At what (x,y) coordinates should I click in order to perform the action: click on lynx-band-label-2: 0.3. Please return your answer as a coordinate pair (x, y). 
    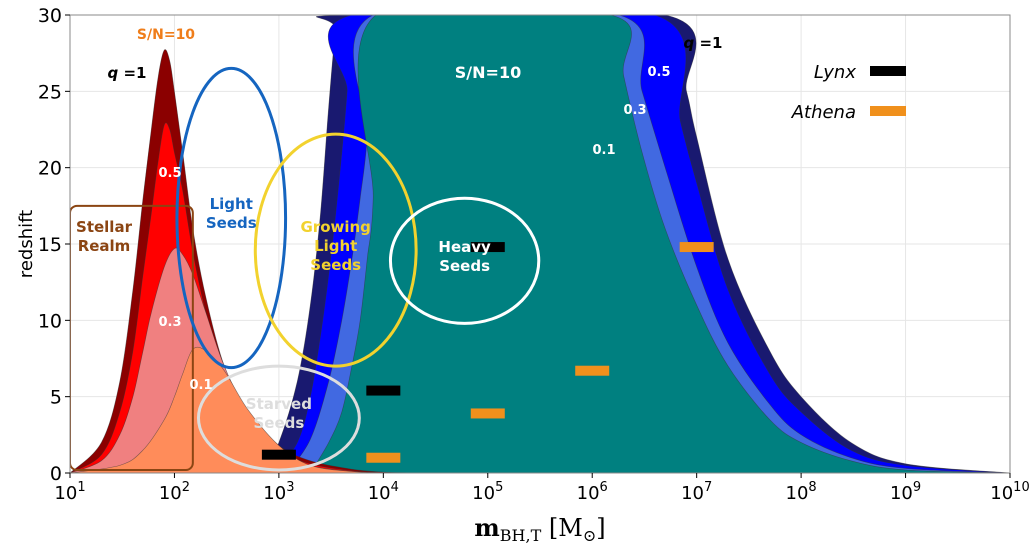
    Looking at the image, I should click on (634, 110).